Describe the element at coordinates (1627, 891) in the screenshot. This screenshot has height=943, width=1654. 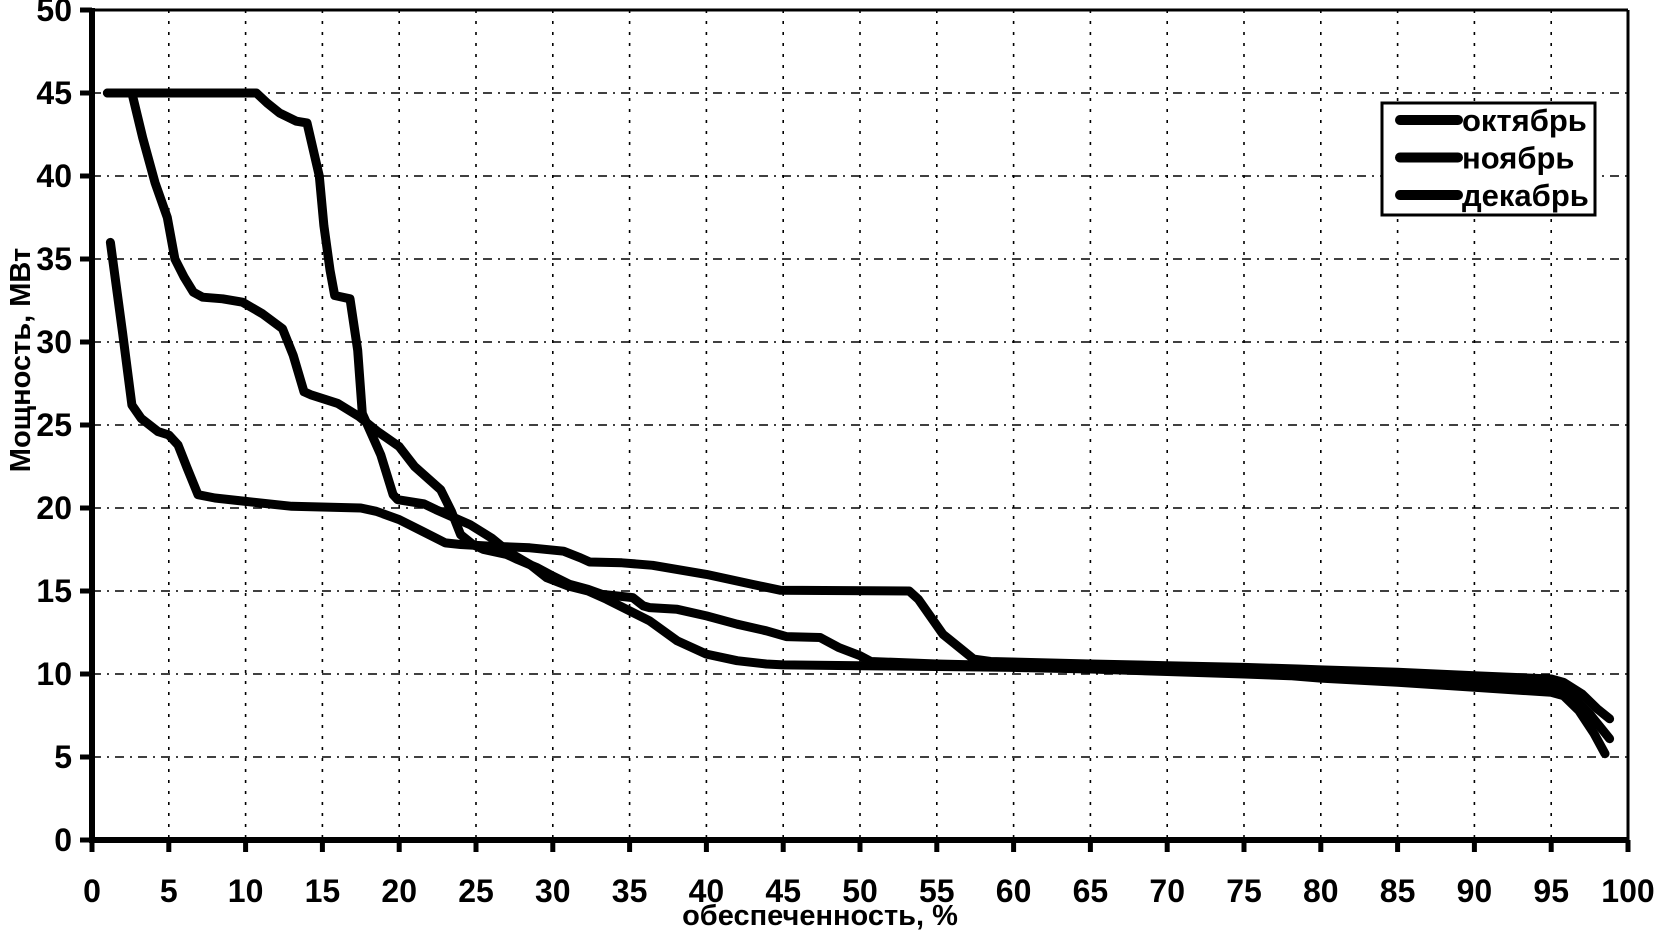
I see `x-tick-label: 100` at that location.